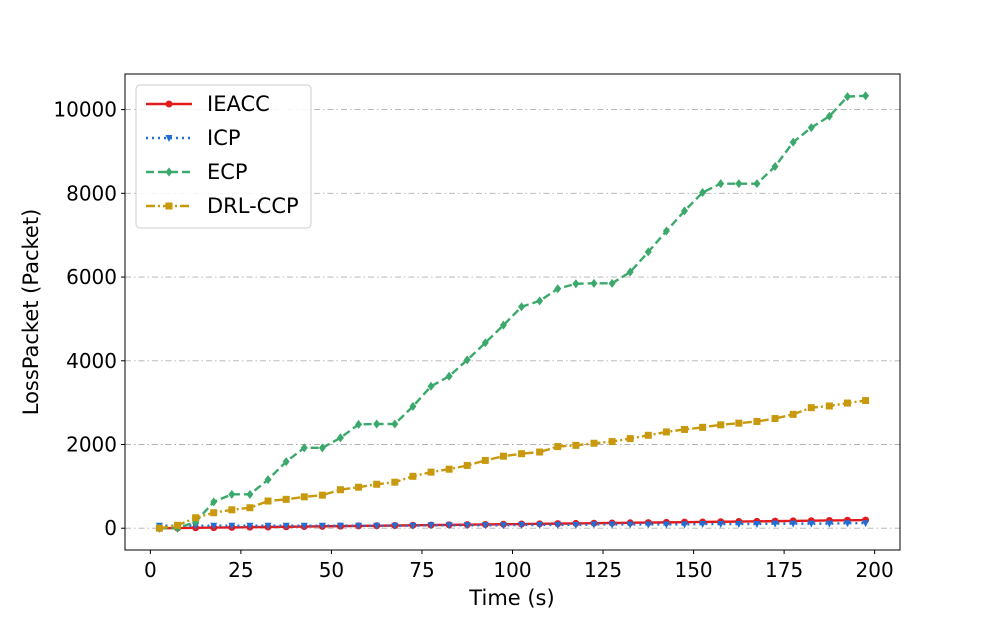 The image size is (1000, 618). What do you see at coordinates (89, 319) in the screenshot?
I see `y-axis: 0 2000 4000 6000 8000 10000` at bounding box center [89, 319].